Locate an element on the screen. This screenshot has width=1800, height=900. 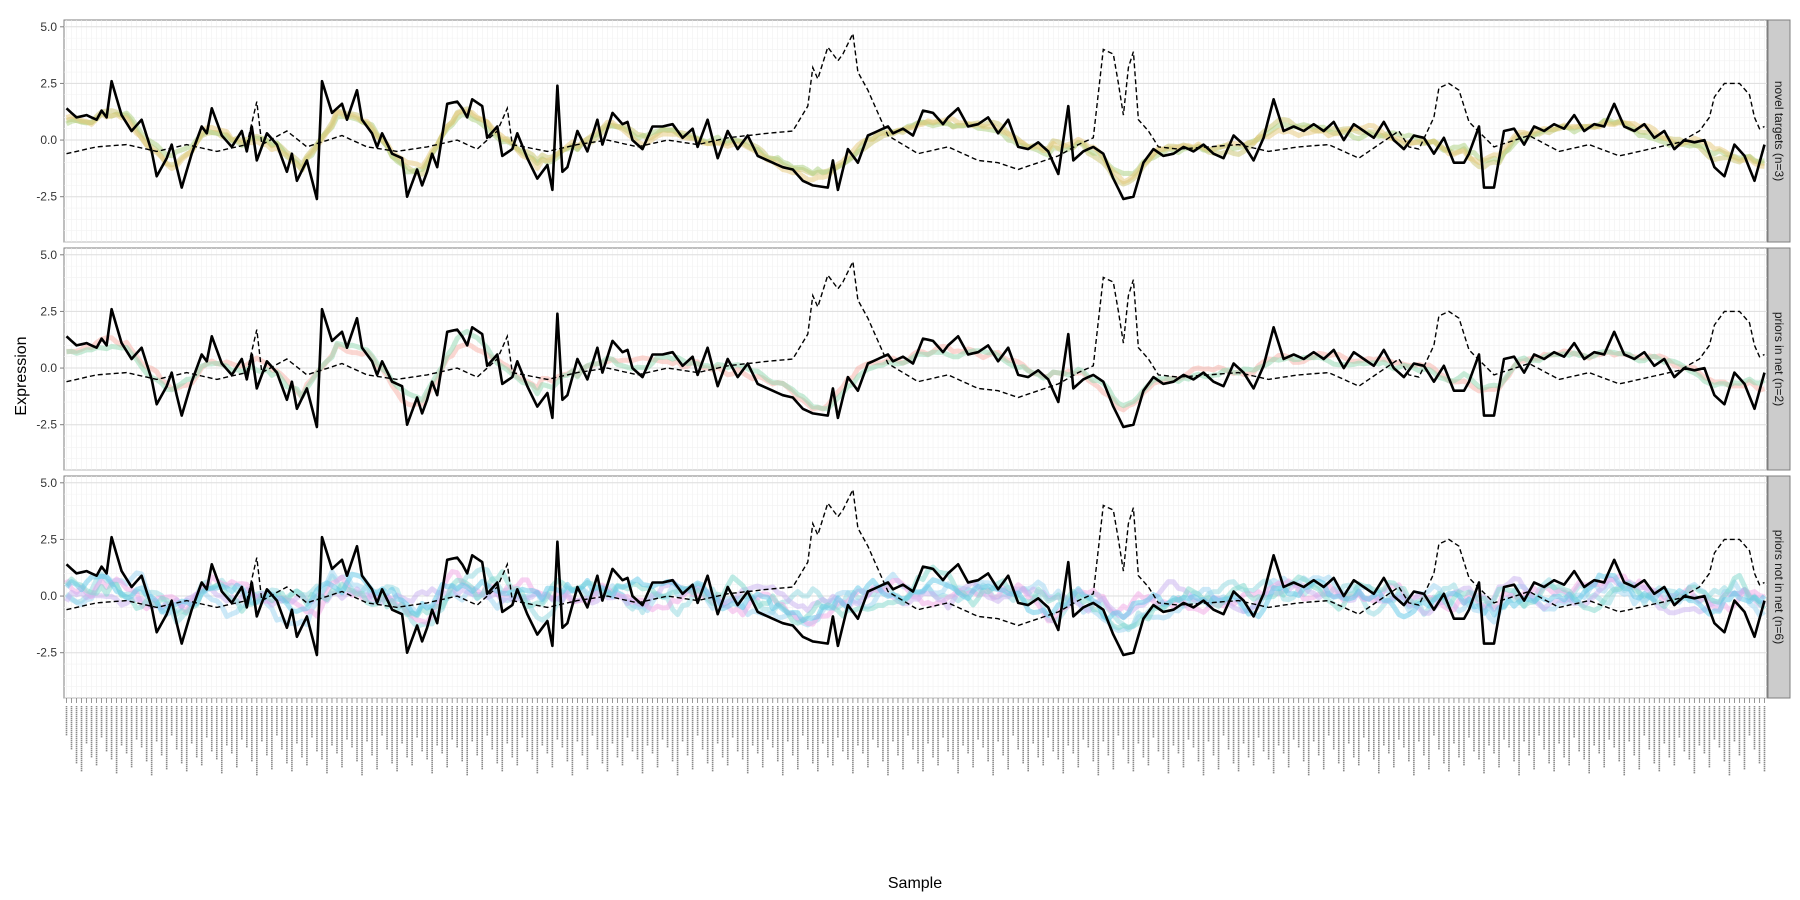
facet-strip-label: novel targets (n=3) is located at coordinates (1779, 131).